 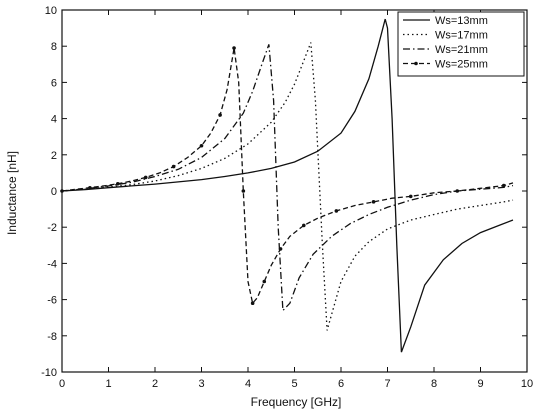 I want to click on x-tick-label: 3, so click(x=201, y=384).